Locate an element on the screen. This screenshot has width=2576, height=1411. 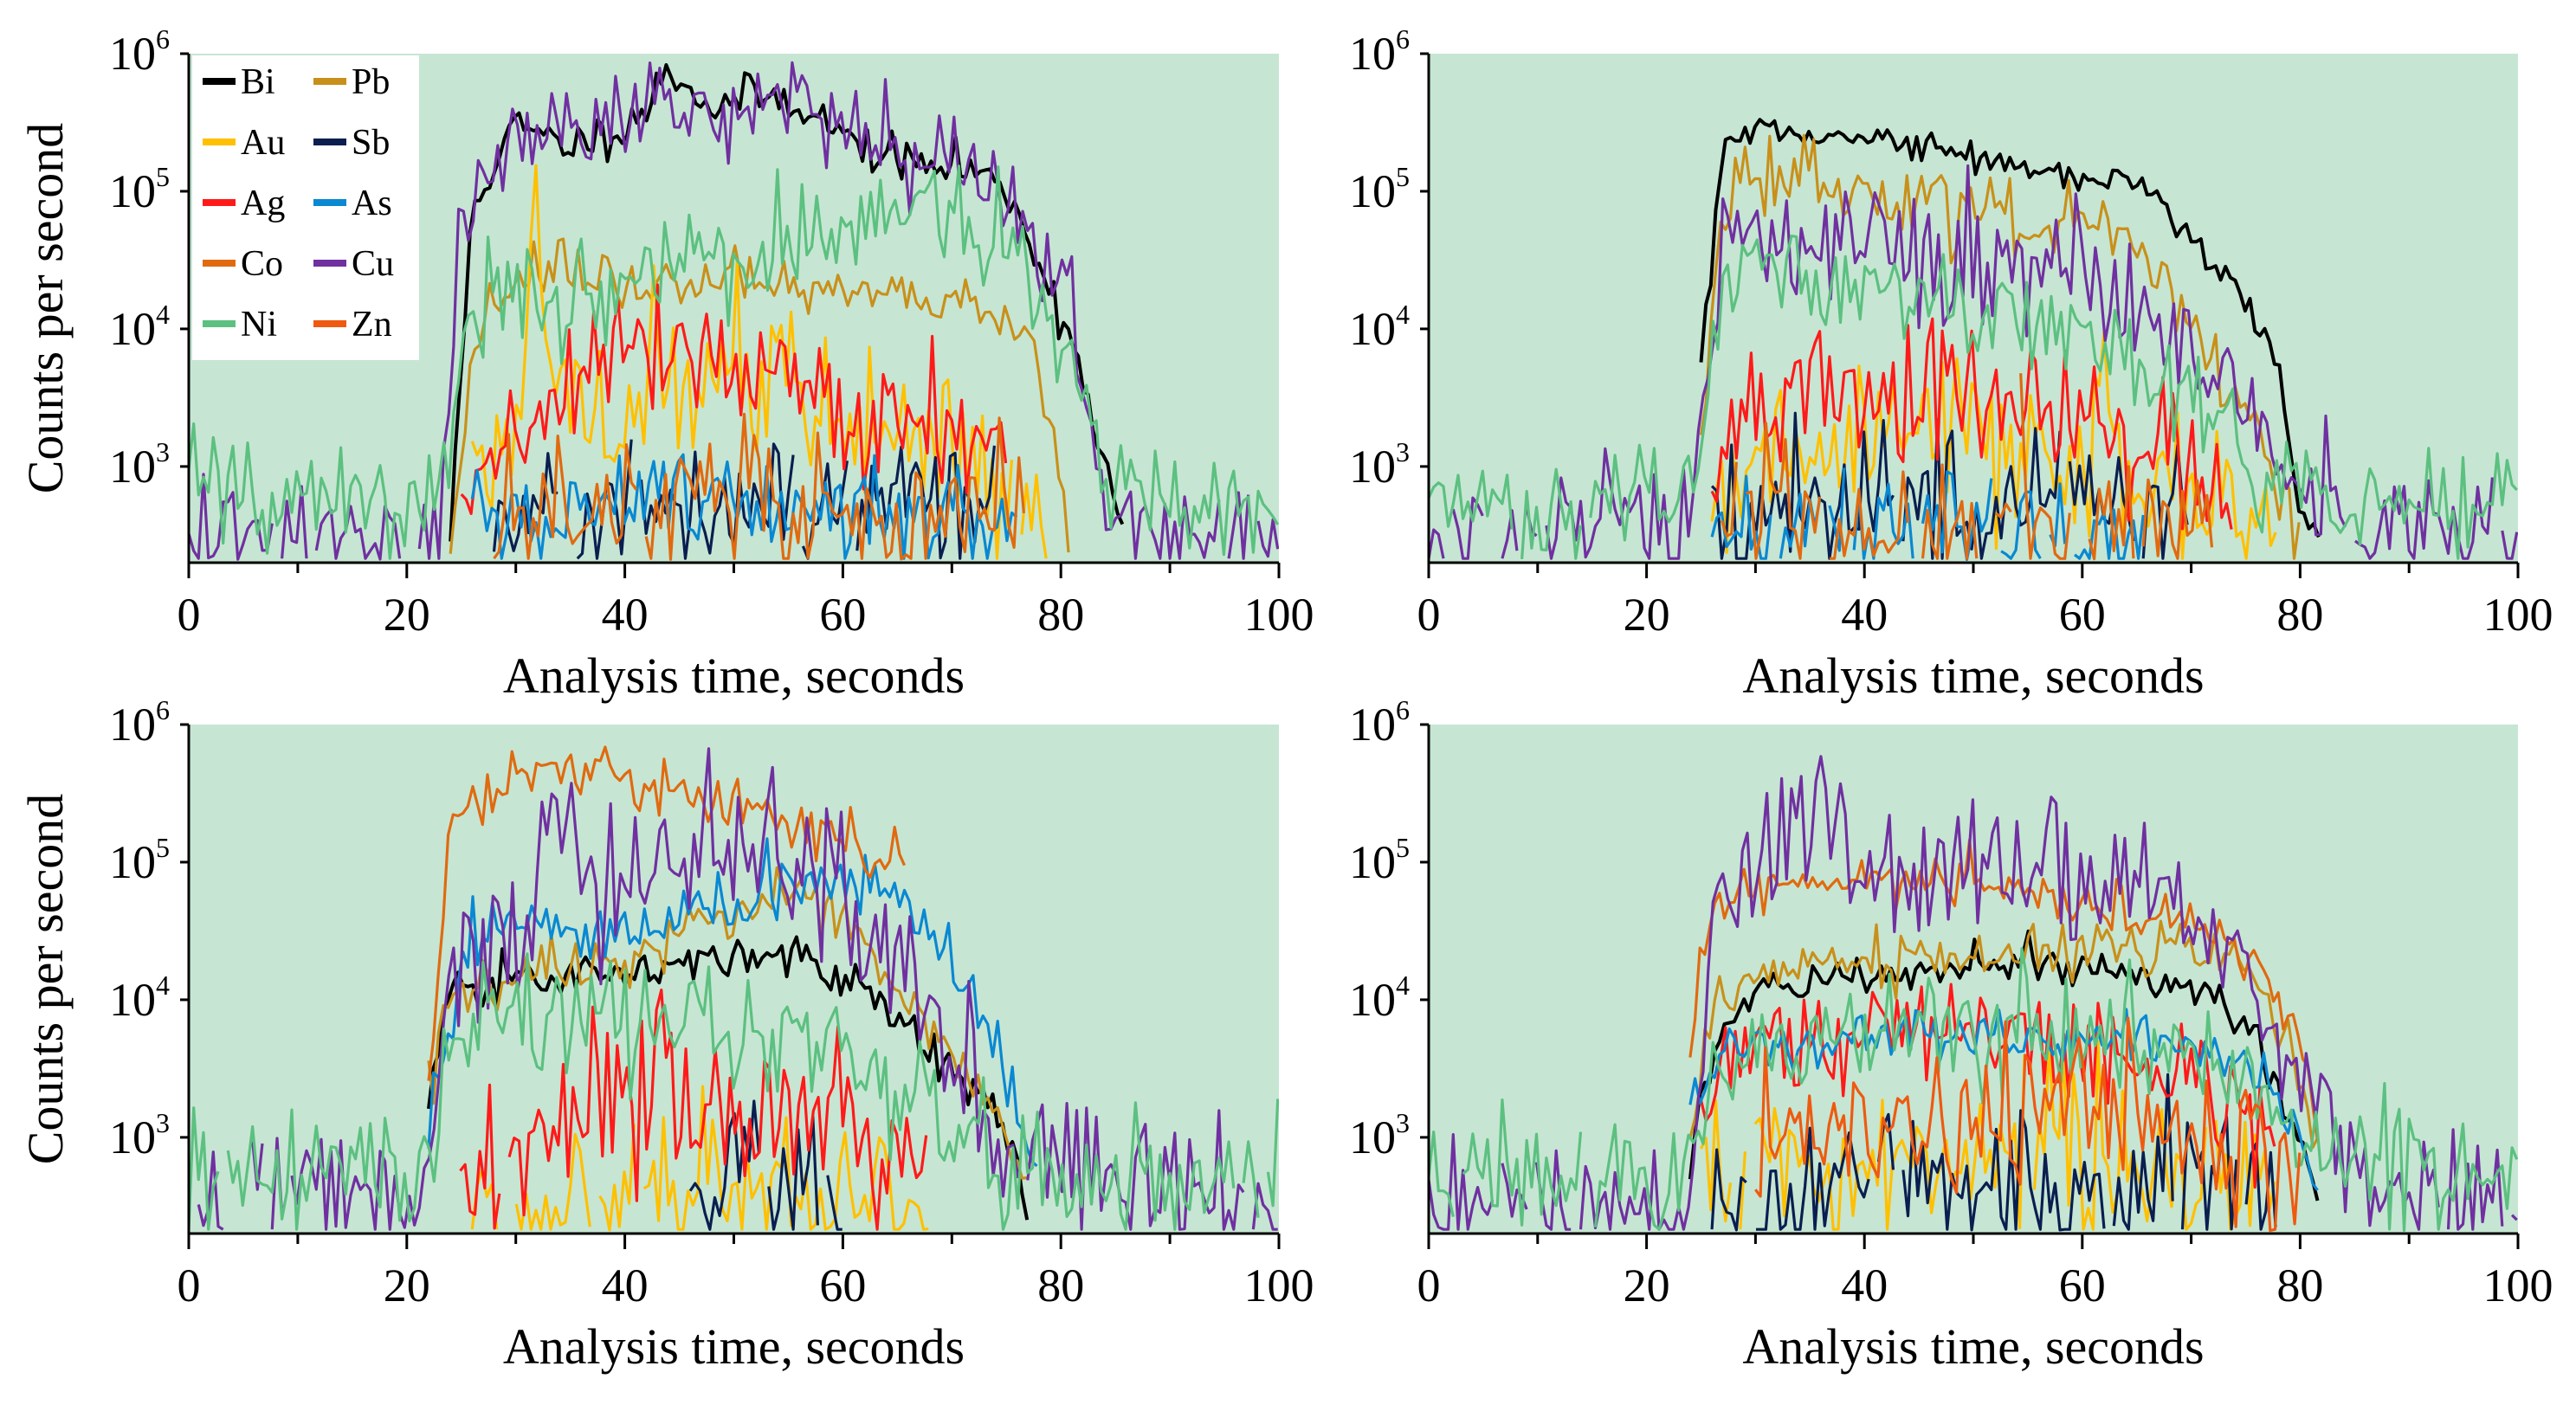
series-line-zn is located at coordinates (2028, 1124).